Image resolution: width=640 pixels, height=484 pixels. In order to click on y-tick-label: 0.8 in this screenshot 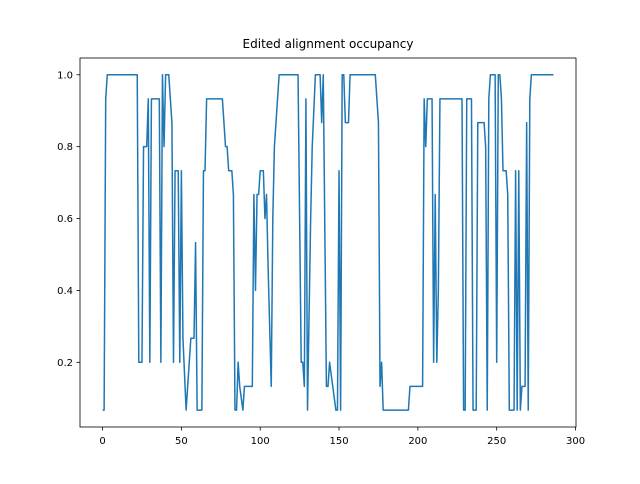, I will do `click(65, 147)`.